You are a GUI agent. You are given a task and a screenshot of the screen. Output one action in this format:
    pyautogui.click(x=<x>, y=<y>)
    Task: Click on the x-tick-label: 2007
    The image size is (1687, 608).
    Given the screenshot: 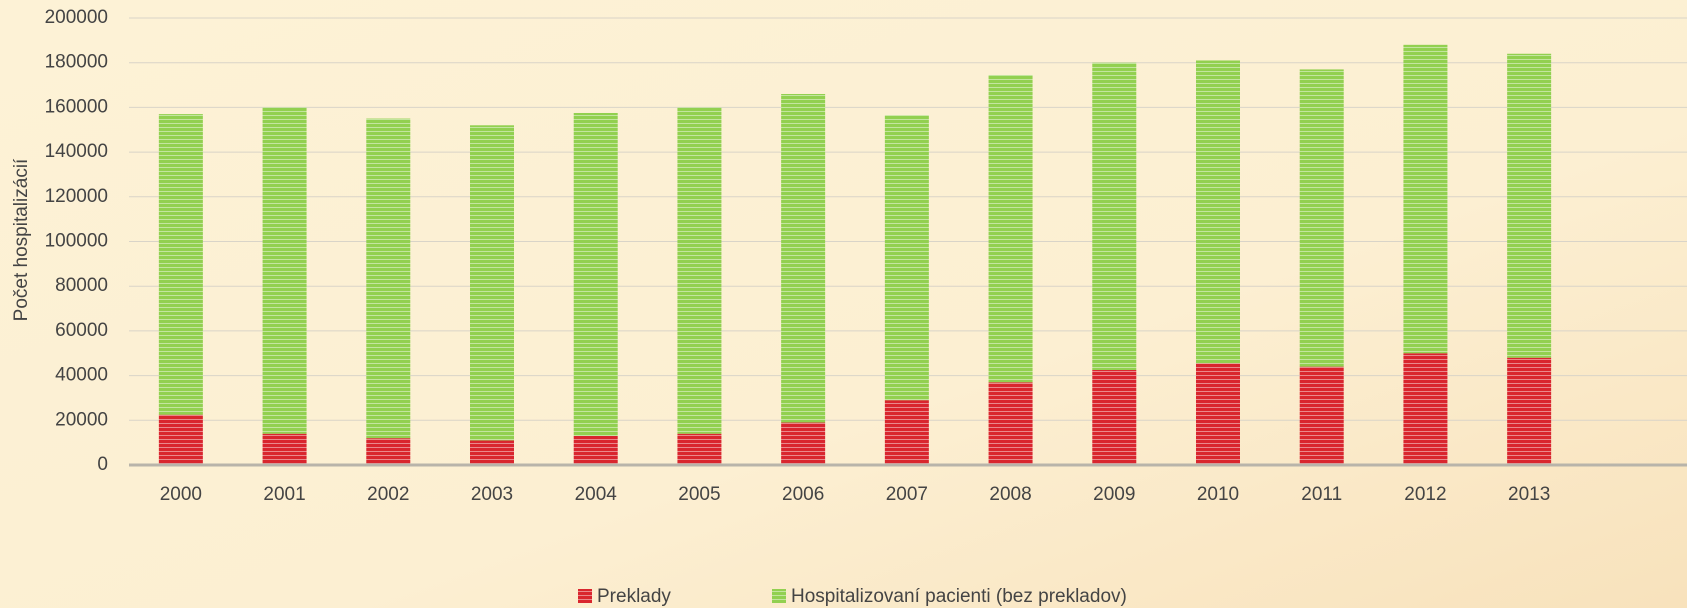 What is the action you would take?
    pyautogui.click(x=907, y=494)
    